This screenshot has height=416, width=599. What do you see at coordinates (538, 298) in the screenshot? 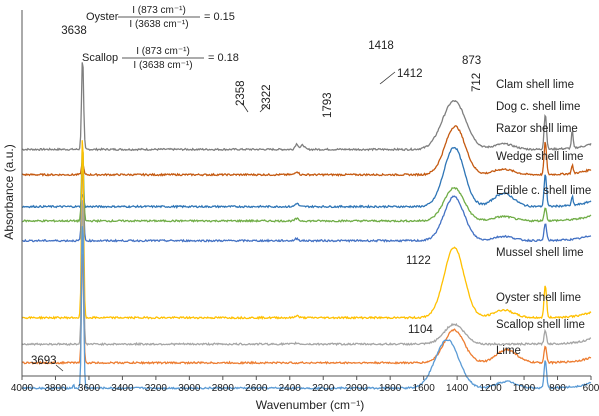
I see `series-label: Oyster shell lime` at bounding box center [538, 298].